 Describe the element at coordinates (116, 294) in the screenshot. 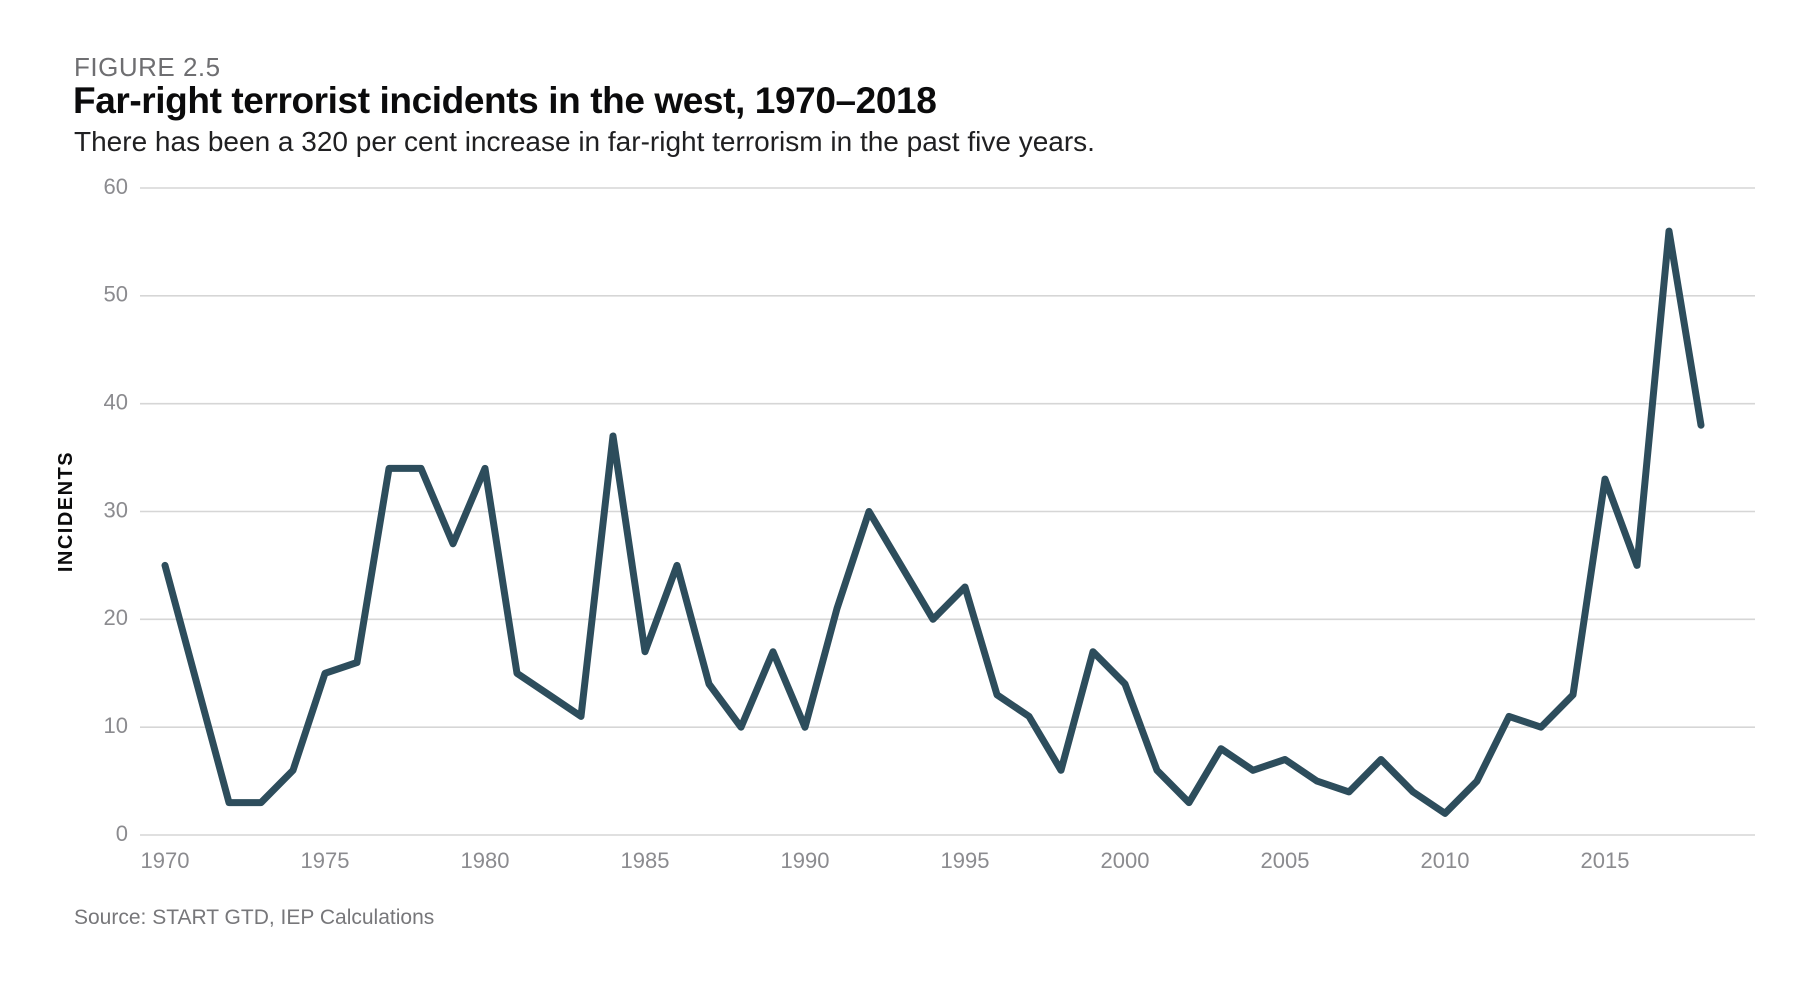

I see `y-axis-tick-label: 50` at that location.